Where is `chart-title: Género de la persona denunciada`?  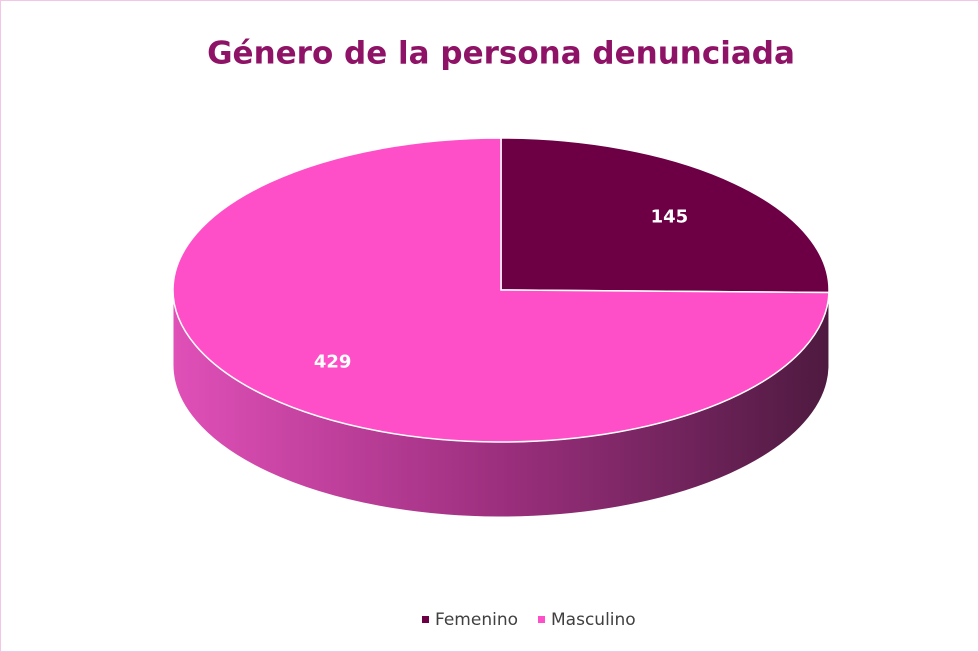 chart-title: Género de la persona denunciada is located at coordinates (501, 54).